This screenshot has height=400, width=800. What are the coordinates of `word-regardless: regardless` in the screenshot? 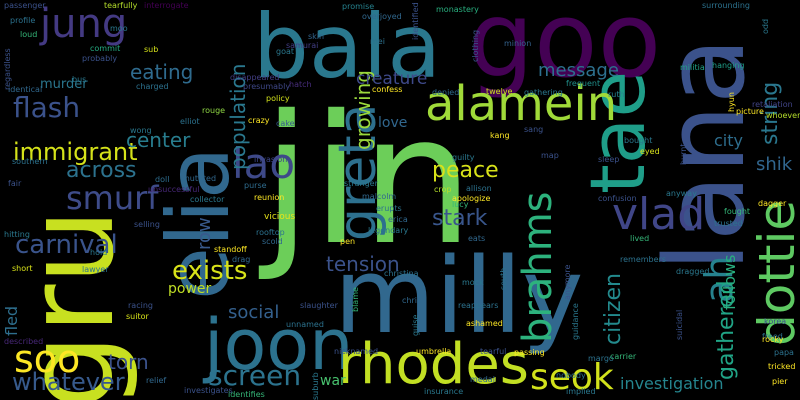 It's located at (7, 69).